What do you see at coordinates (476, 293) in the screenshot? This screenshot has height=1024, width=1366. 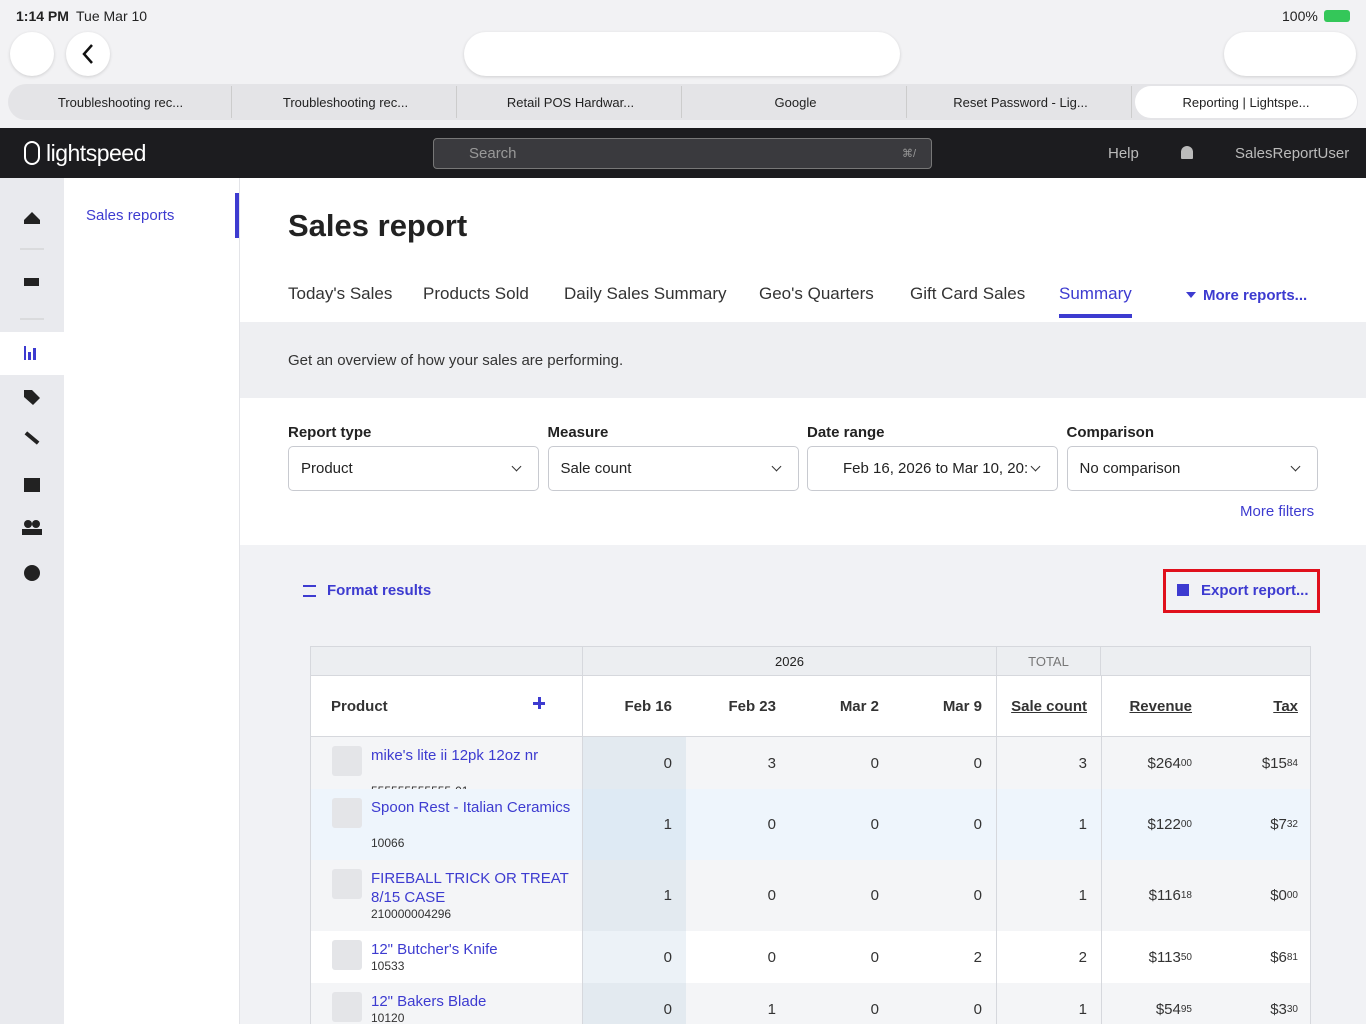 I see `report-tab: Products Sold` at bounding box center [476, 293].